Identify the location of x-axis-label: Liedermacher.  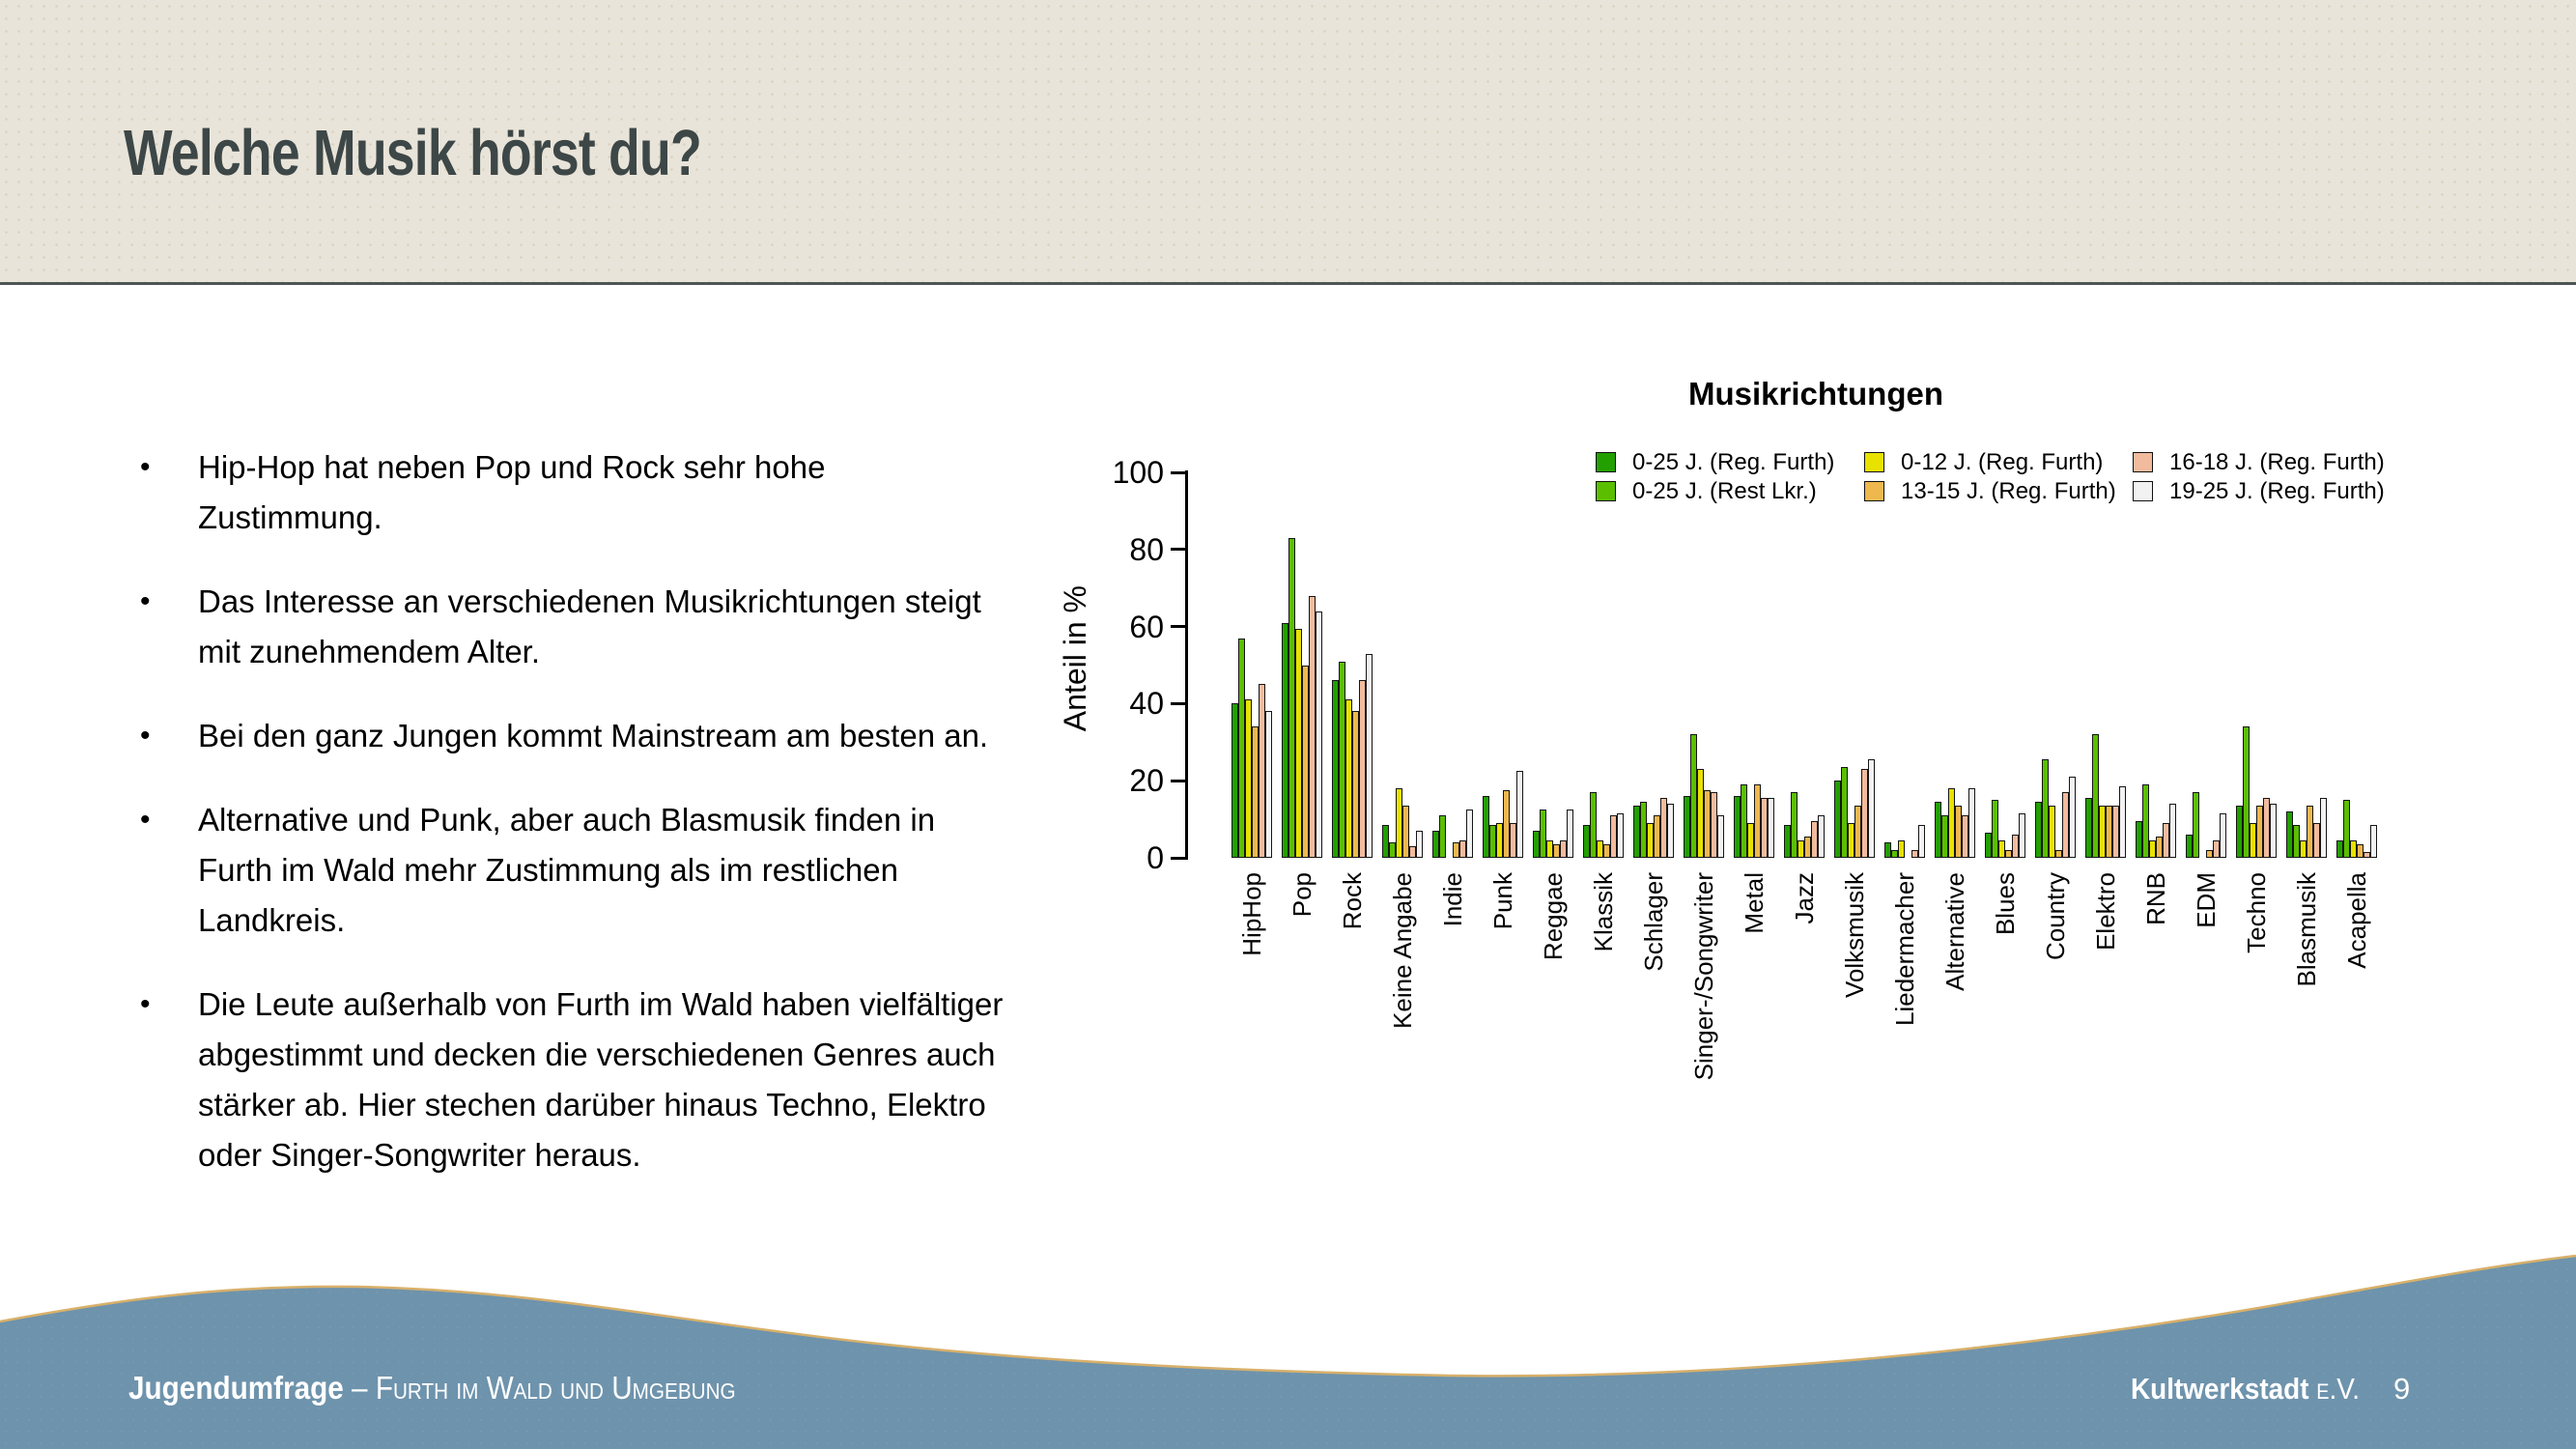
(1904, 949).